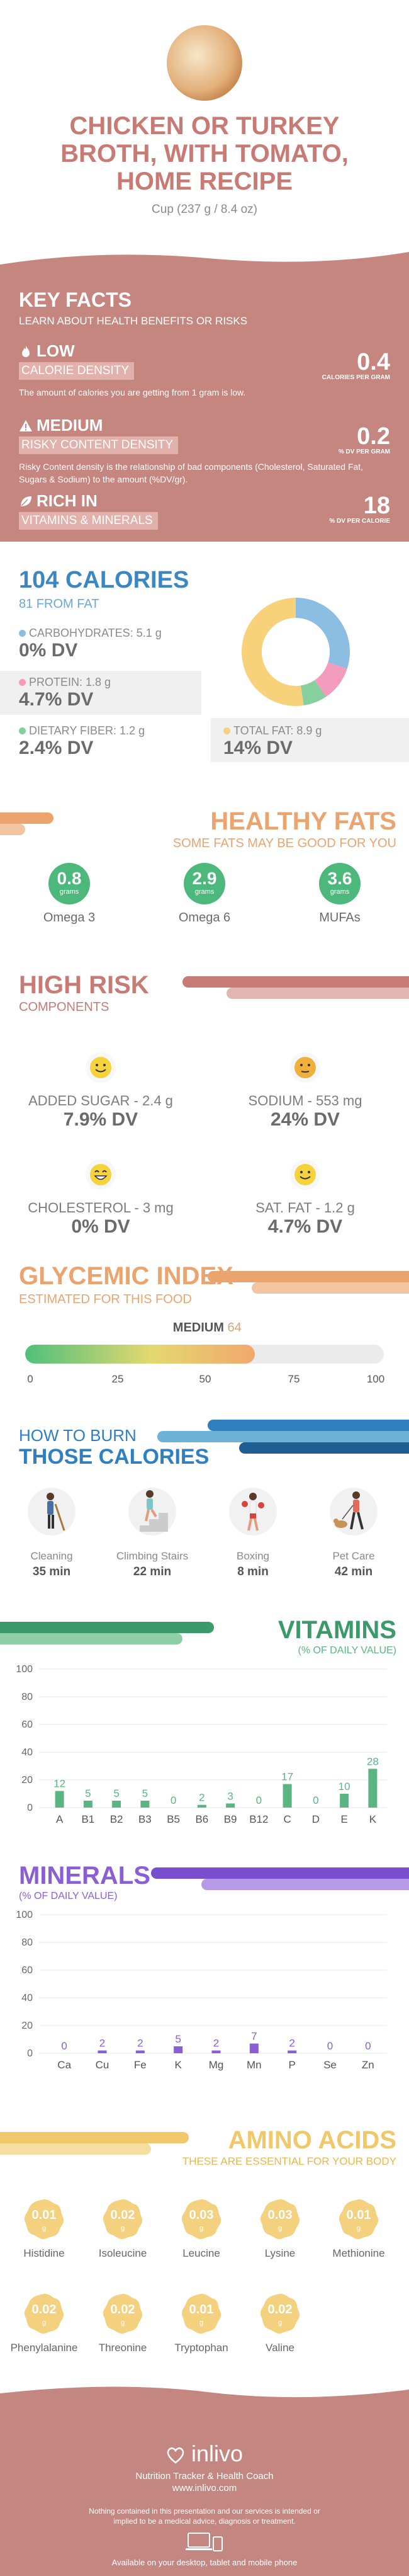  Describe the element at coordinates (364, 451) in the screenshot. I see `fact-value-unit: % DV PER GRAM` at that location.